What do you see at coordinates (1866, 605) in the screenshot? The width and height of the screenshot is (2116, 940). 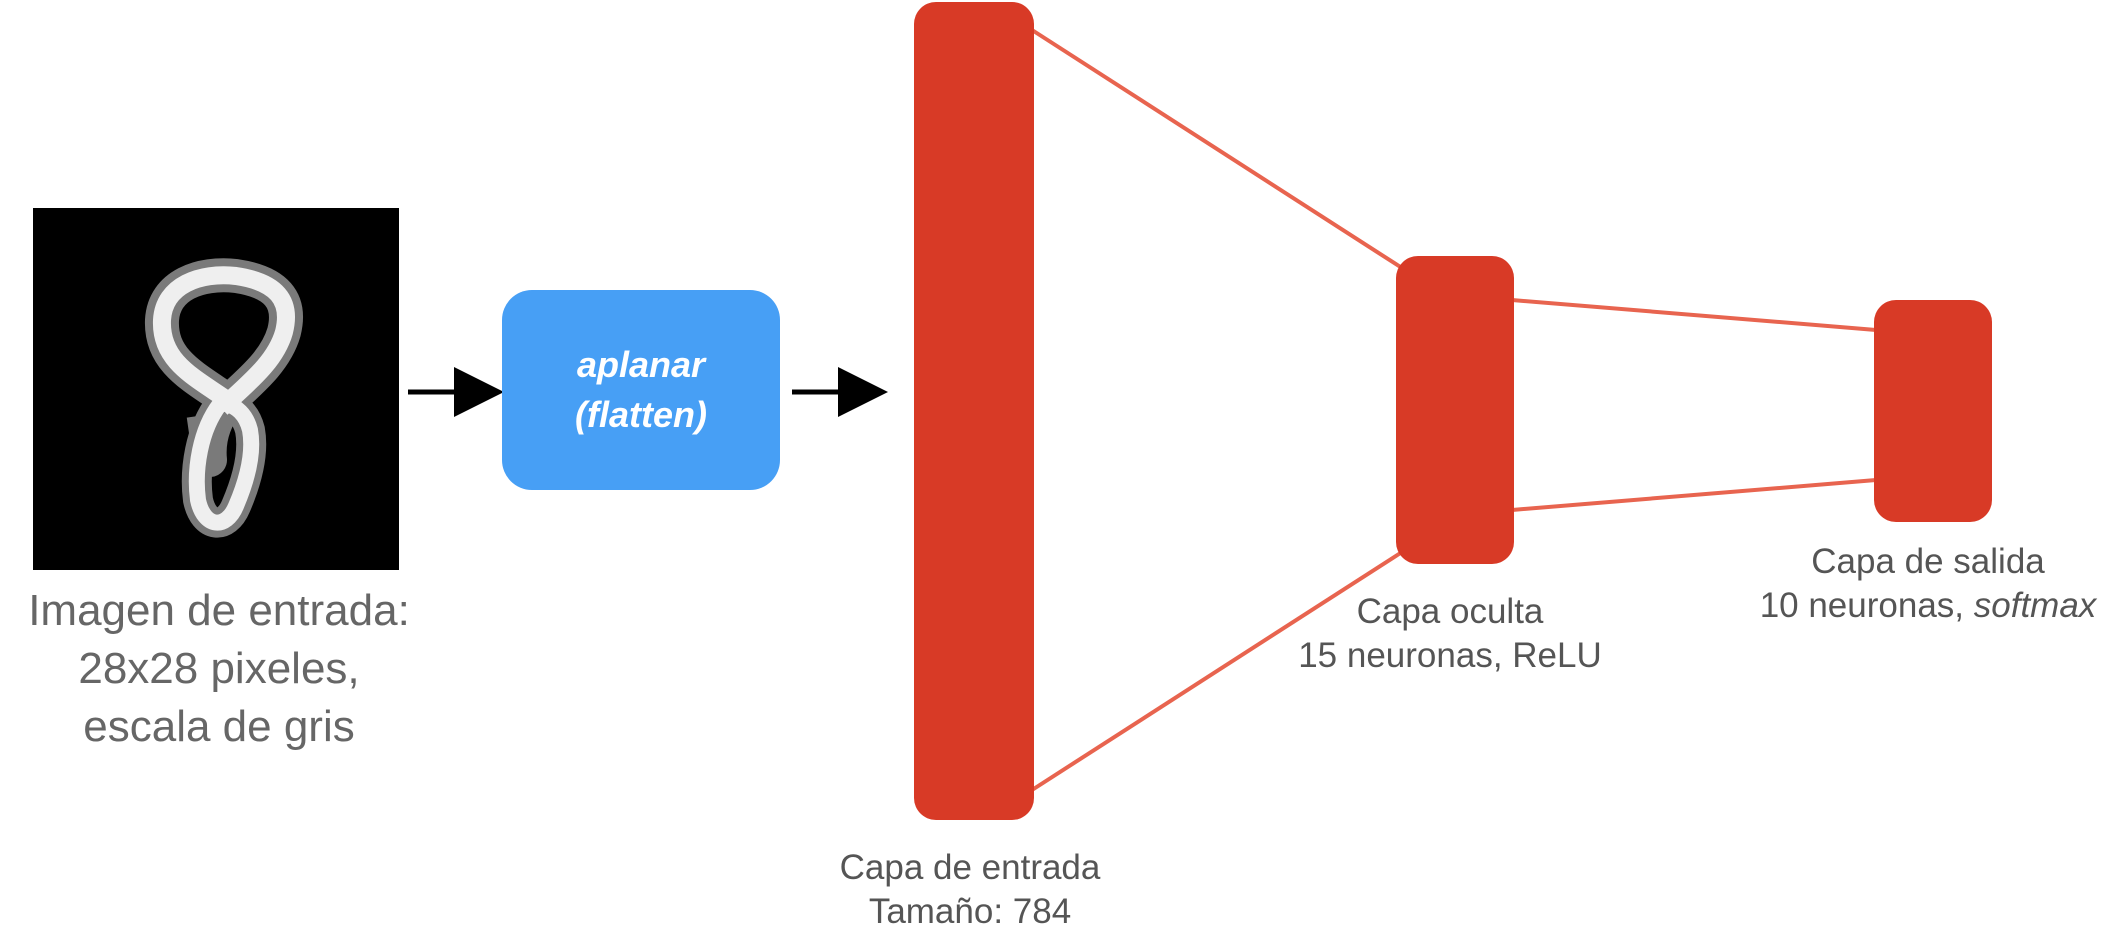 I see `output-layer-detail-prefix: 10 neuronas,` at bounding box center [1866, 605].